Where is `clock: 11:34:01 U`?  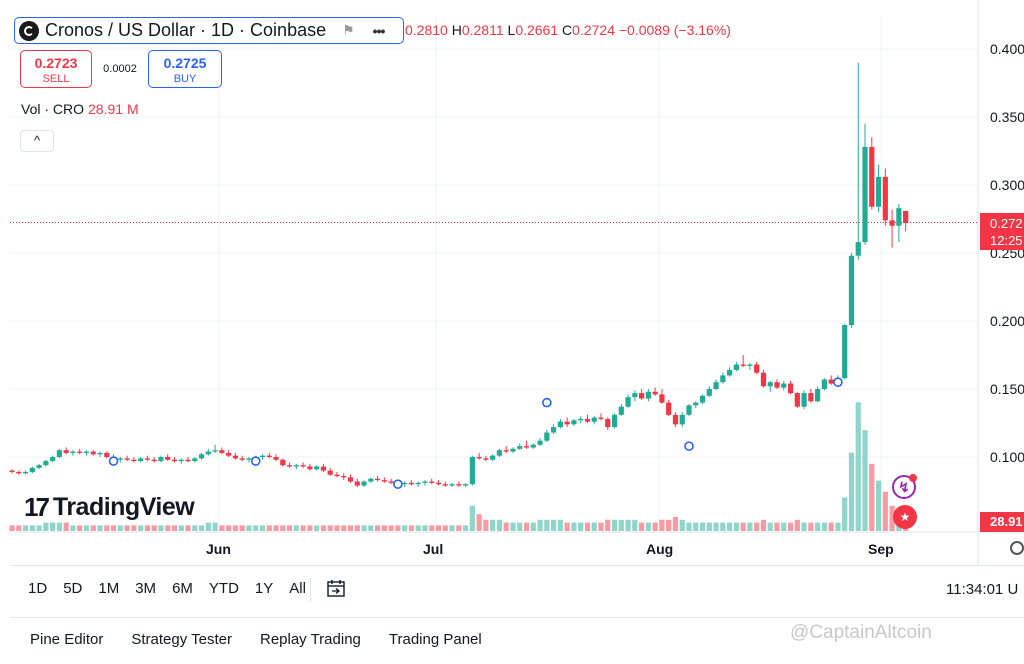
clock: 11:34:01 U is located at coordinates (982, 589).